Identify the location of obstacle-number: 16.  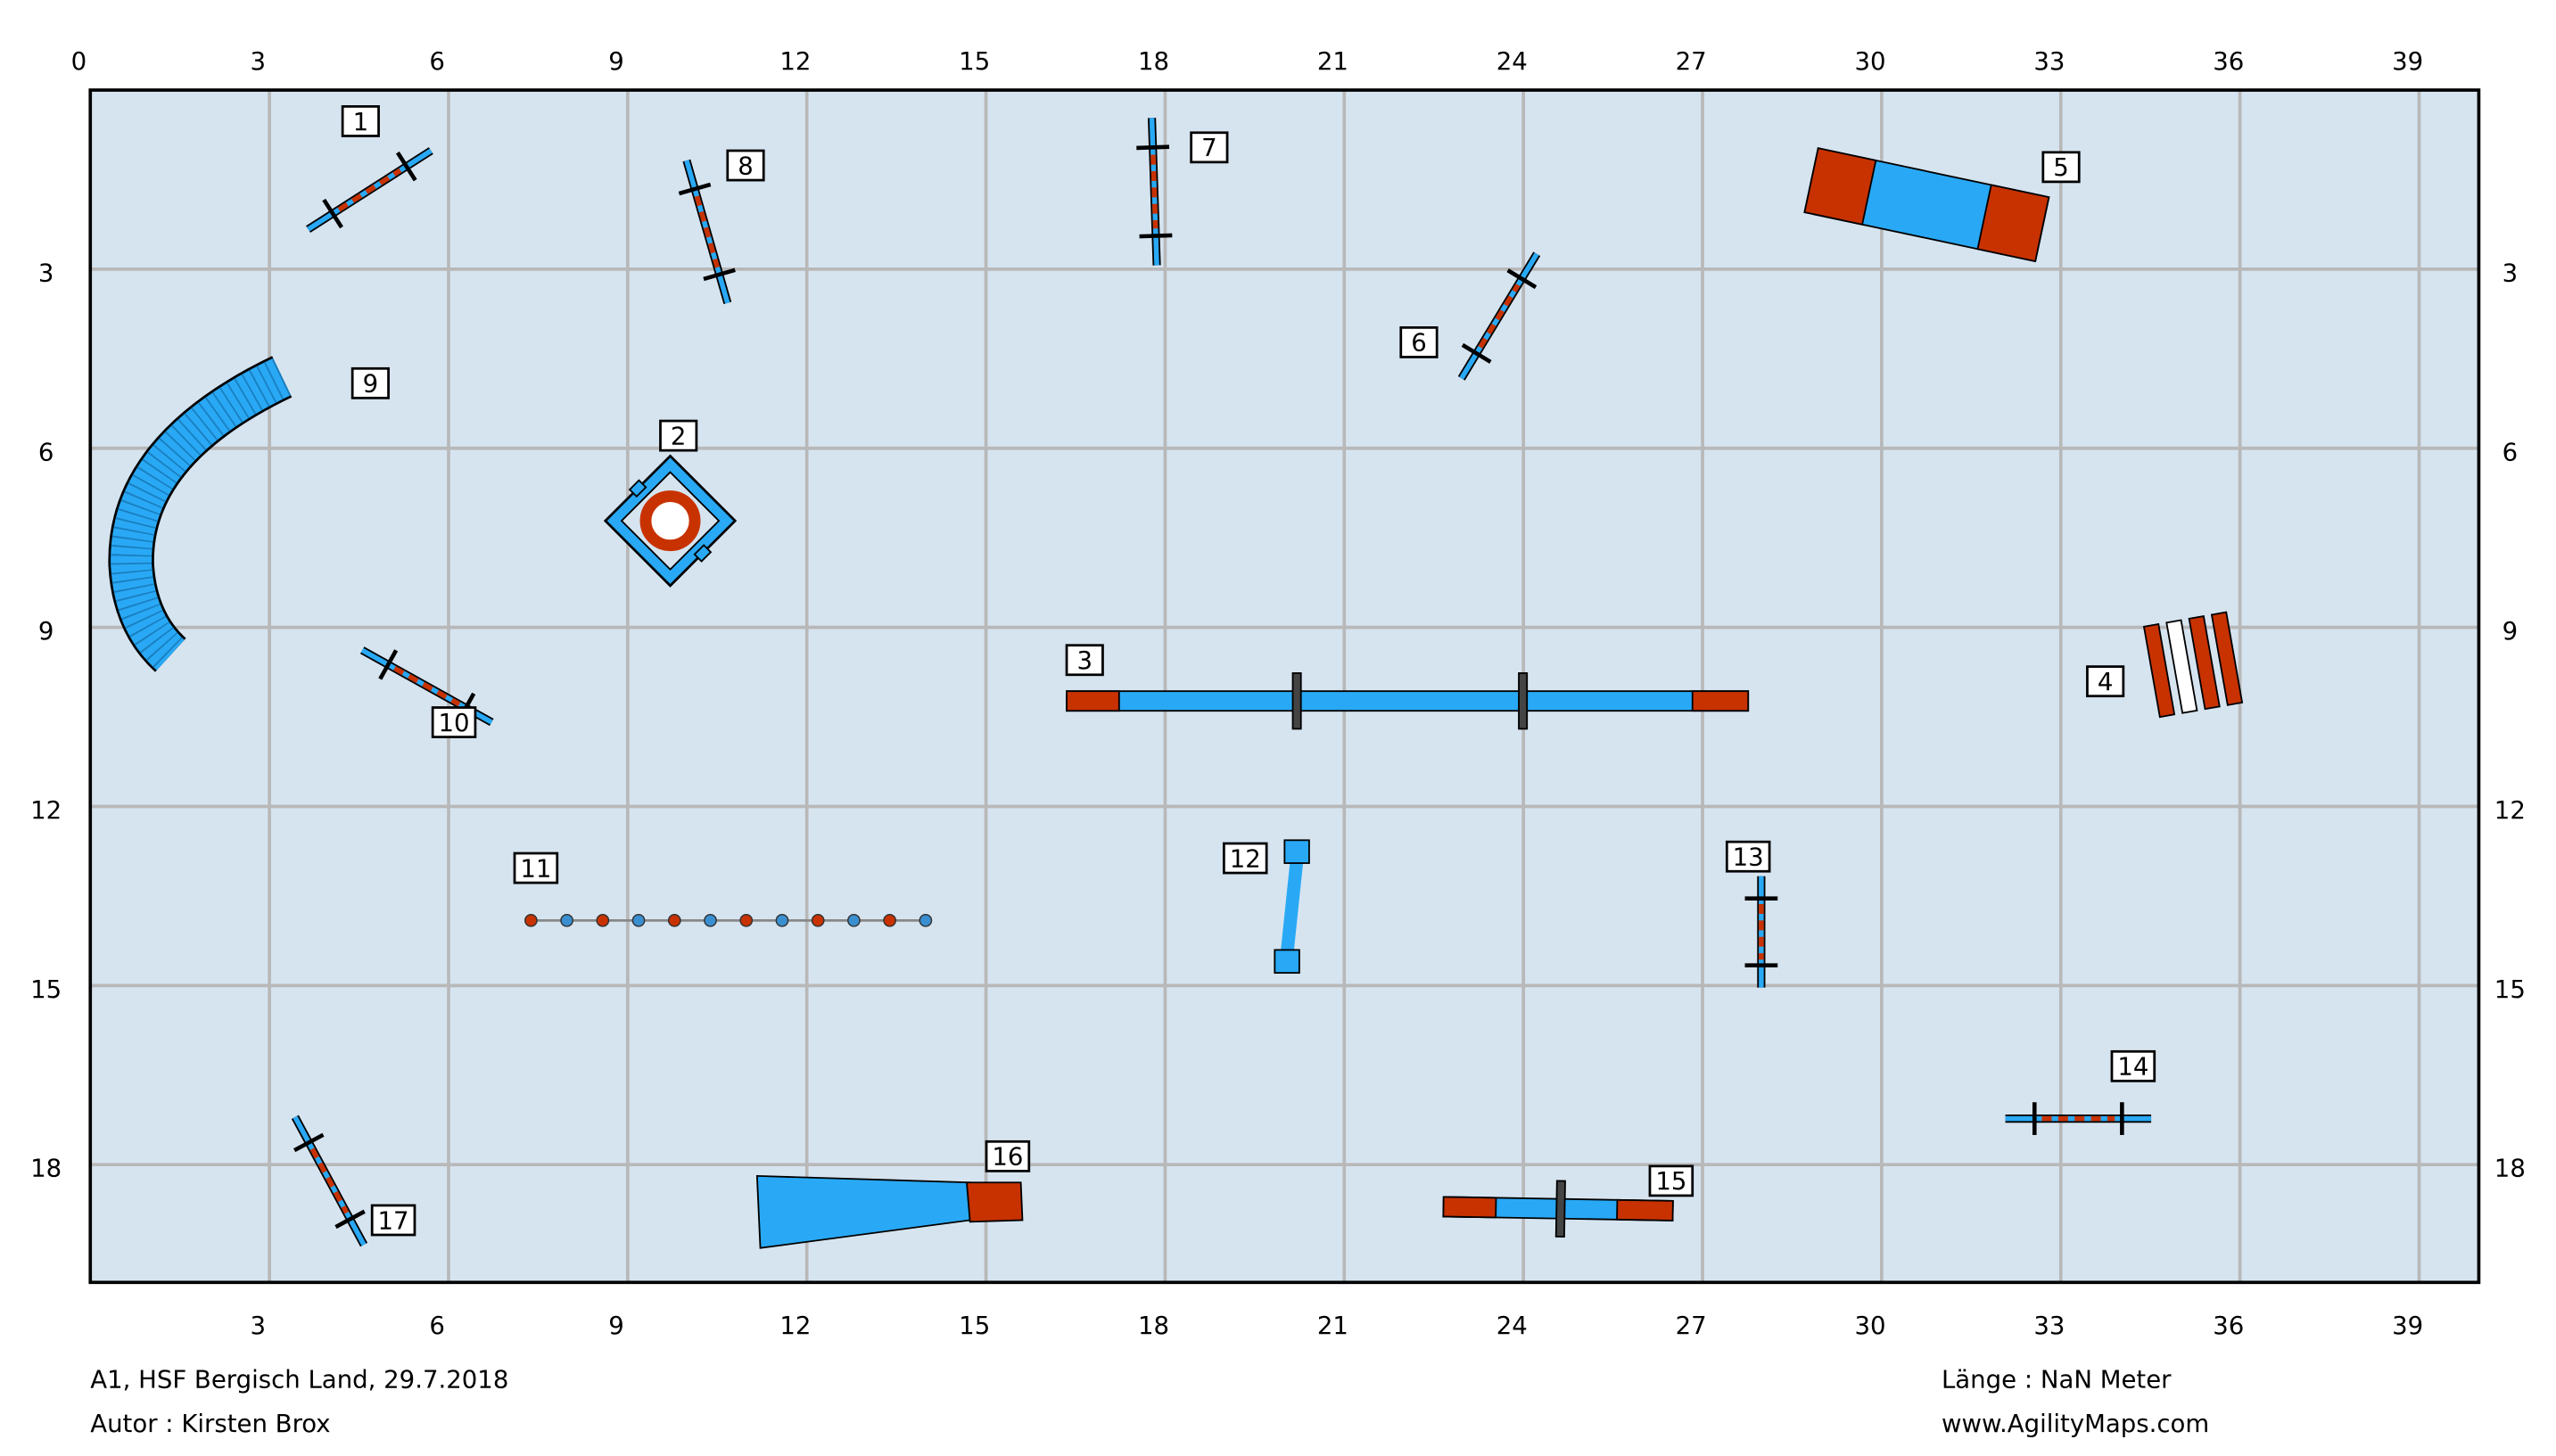
(1008, 1157).